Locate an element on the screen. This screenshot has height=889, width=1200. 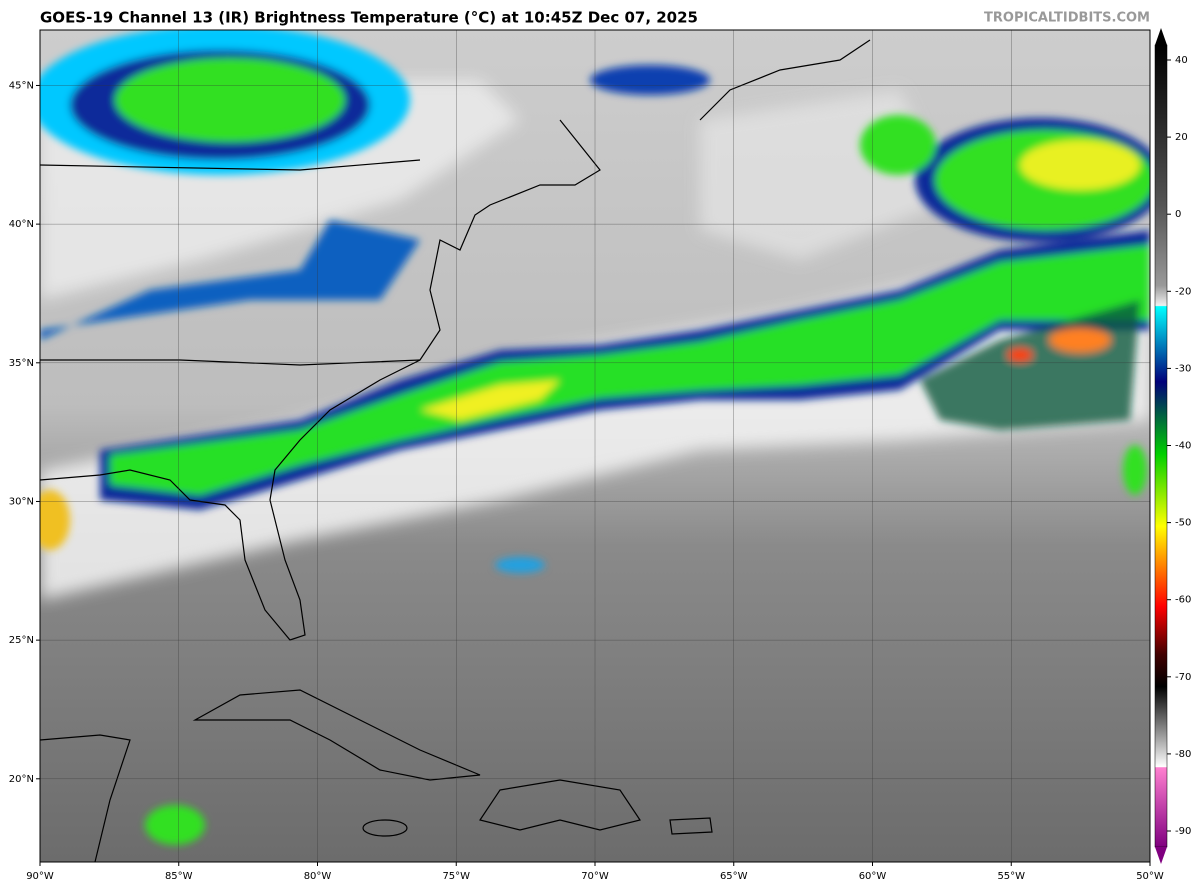
colorbar-scale is located at coordinates (1161, 446).